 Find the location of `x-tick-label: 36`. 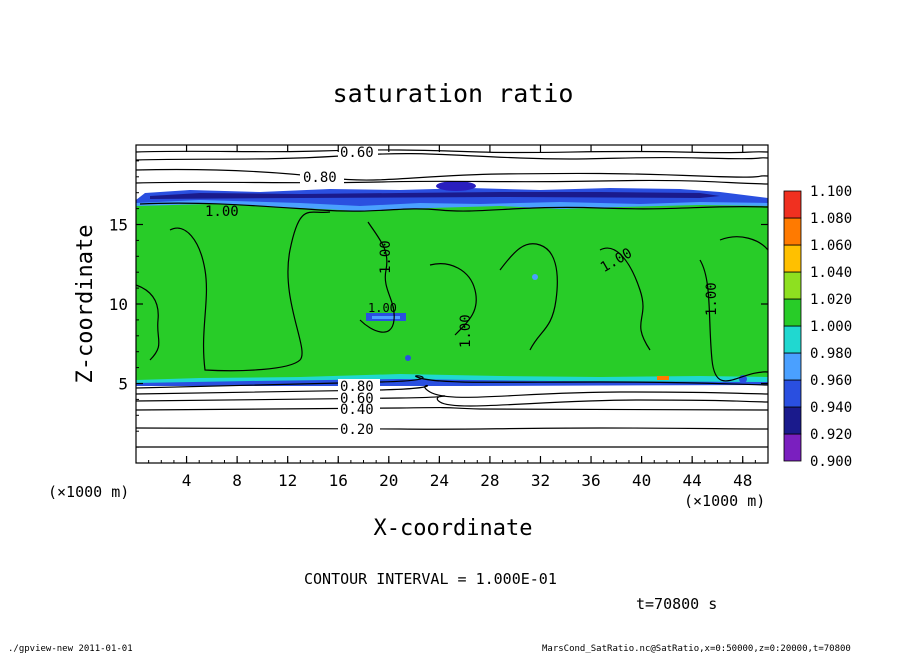

x-tick-label: 36 is located at coordinates (590, 480).